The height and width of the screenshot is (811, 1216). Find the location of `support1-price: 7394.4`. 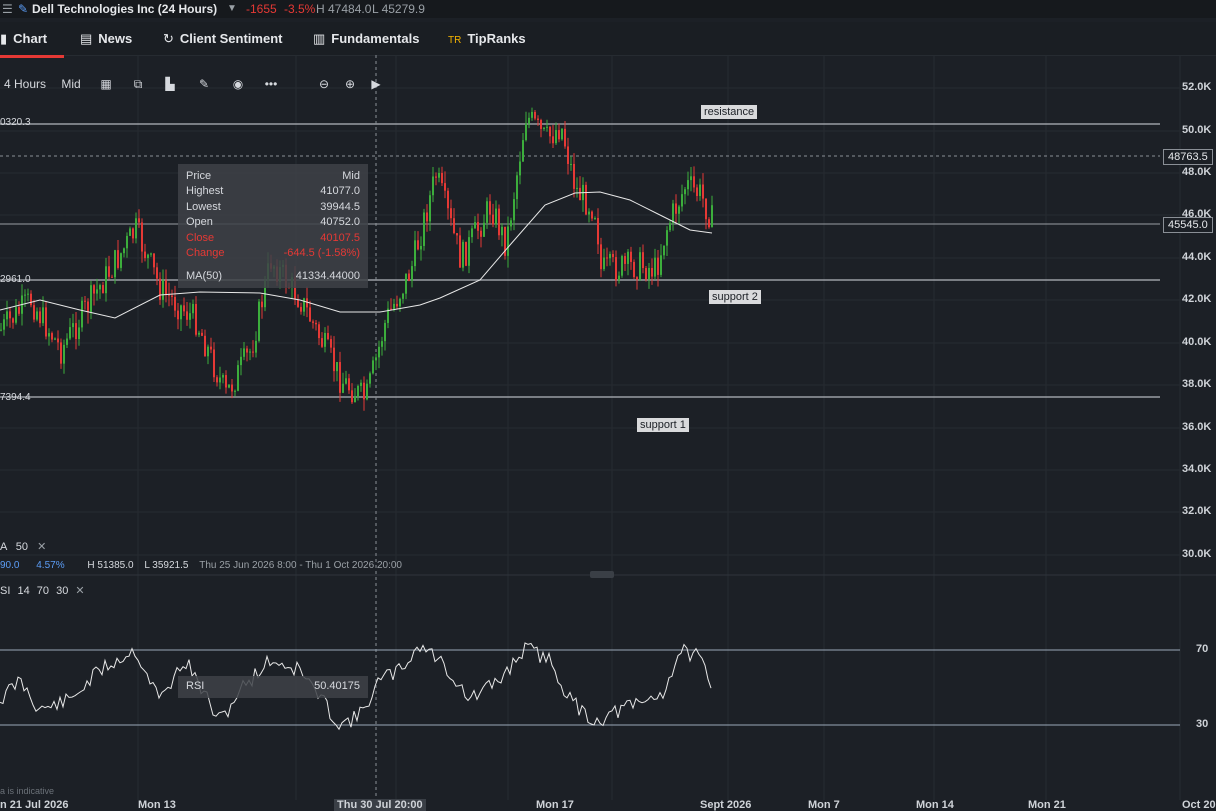

support1-price: 7394.4 is located at coordinates (15, 397).